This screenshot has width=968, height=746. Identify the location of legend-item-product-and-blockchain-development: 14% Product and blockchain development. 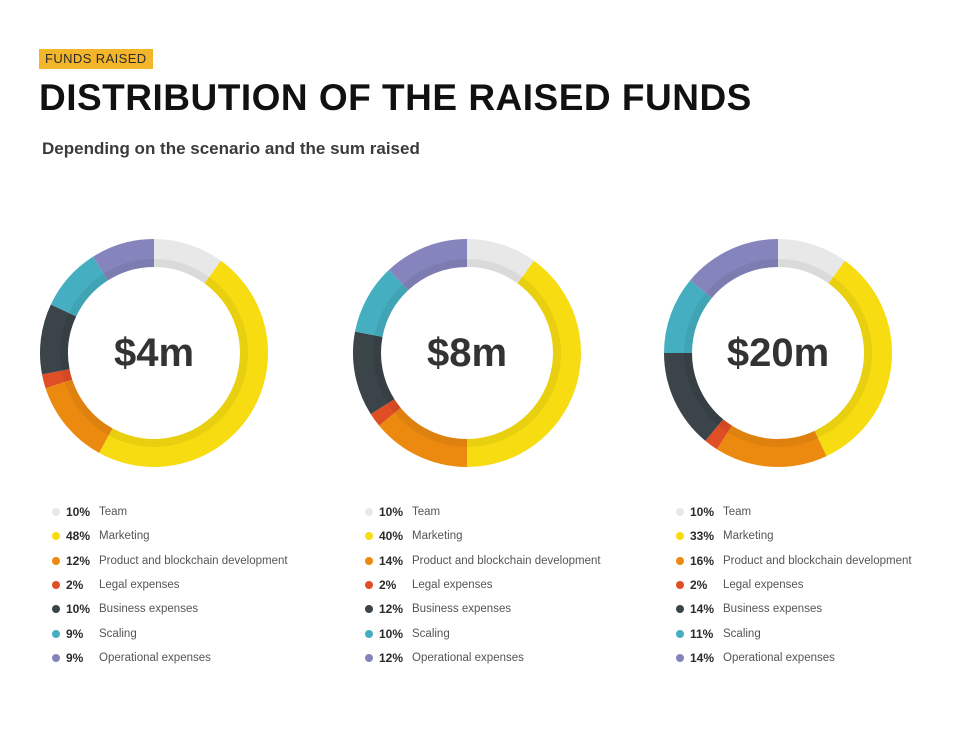
(483, 561).